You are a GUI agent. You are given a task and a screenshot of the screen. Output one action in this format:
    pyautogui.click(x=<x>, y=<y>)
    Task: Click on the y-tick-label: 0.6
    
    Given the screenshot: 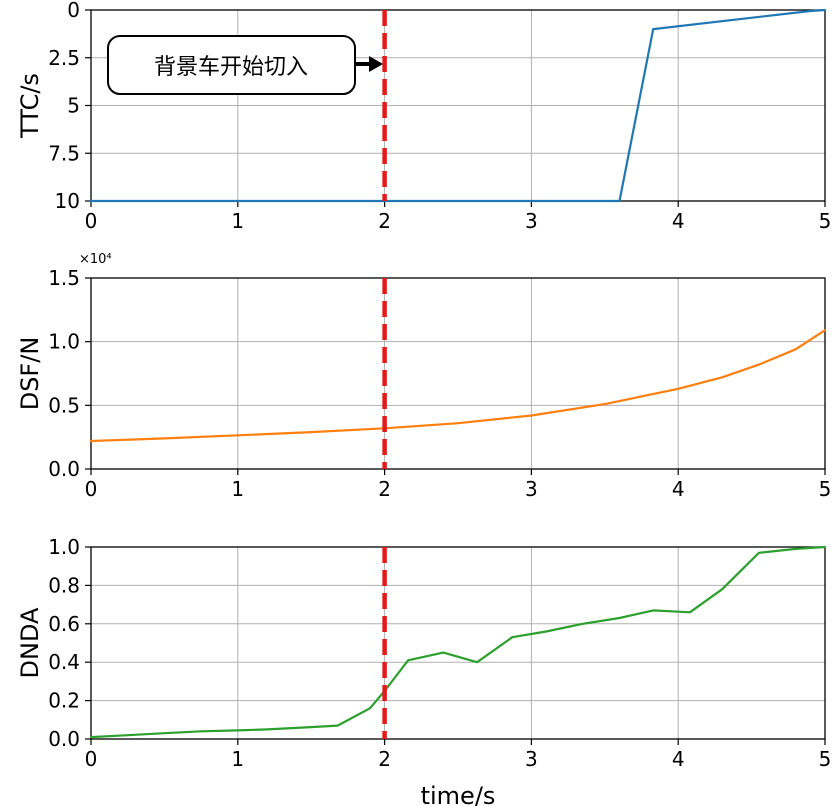 What is the action you would take?
    pyautogui.click(x=64, y=624)
    